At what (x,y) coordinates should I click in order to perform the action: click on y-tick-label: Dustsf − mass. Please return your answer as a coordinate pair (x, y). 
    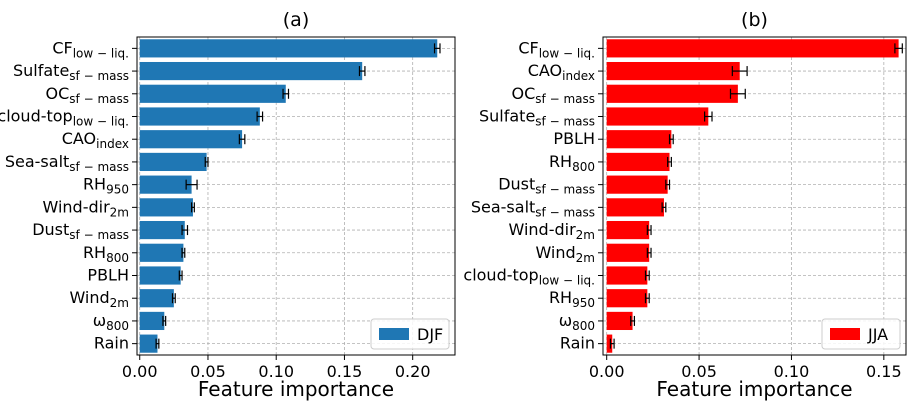
    Looking at the image, I should click on (80, 231).